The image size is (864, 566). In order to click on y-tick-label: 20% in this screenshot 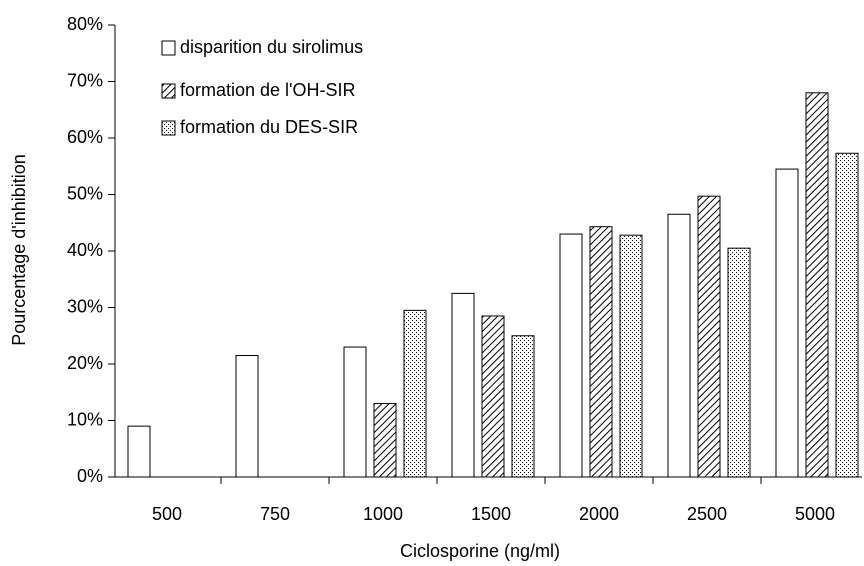, I will do `click(85, 363)`.